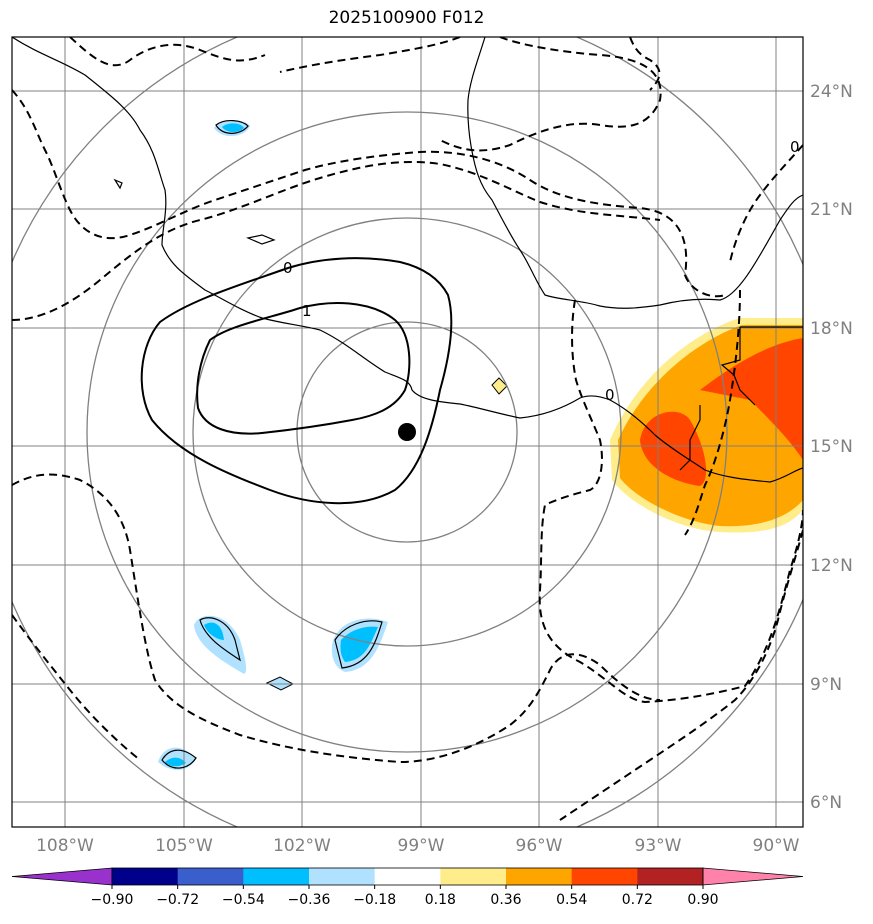 Image resolution: width=873 pixels, height=924 pixels. Describe the element at coordinates (62, 876) in the screenshot. I see `colorbar-extend-low` at that location.